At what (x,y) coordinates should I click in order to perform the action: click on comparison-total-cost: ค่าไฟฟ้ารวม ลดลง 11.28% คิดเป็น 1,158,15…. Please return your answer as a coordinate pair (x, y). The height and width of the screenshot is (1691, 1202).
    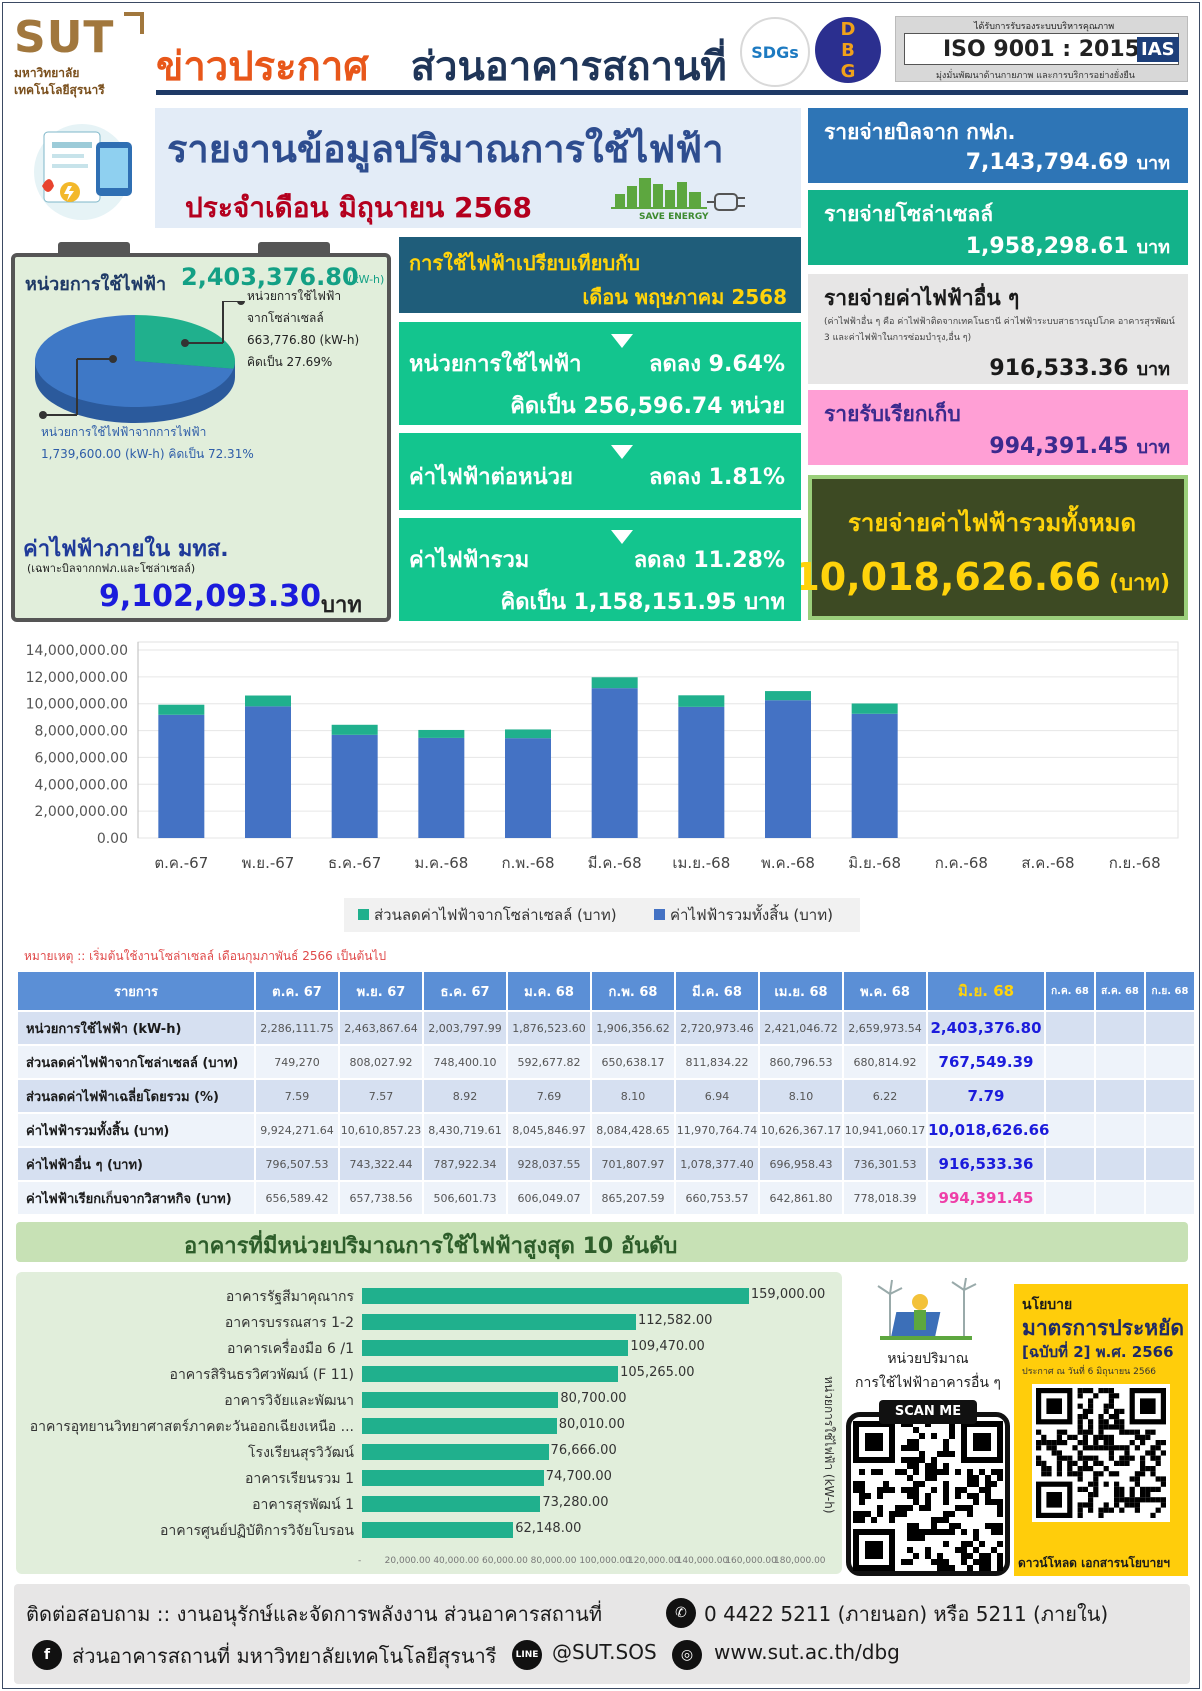
    Looking at the image, I should click on (600, 569).